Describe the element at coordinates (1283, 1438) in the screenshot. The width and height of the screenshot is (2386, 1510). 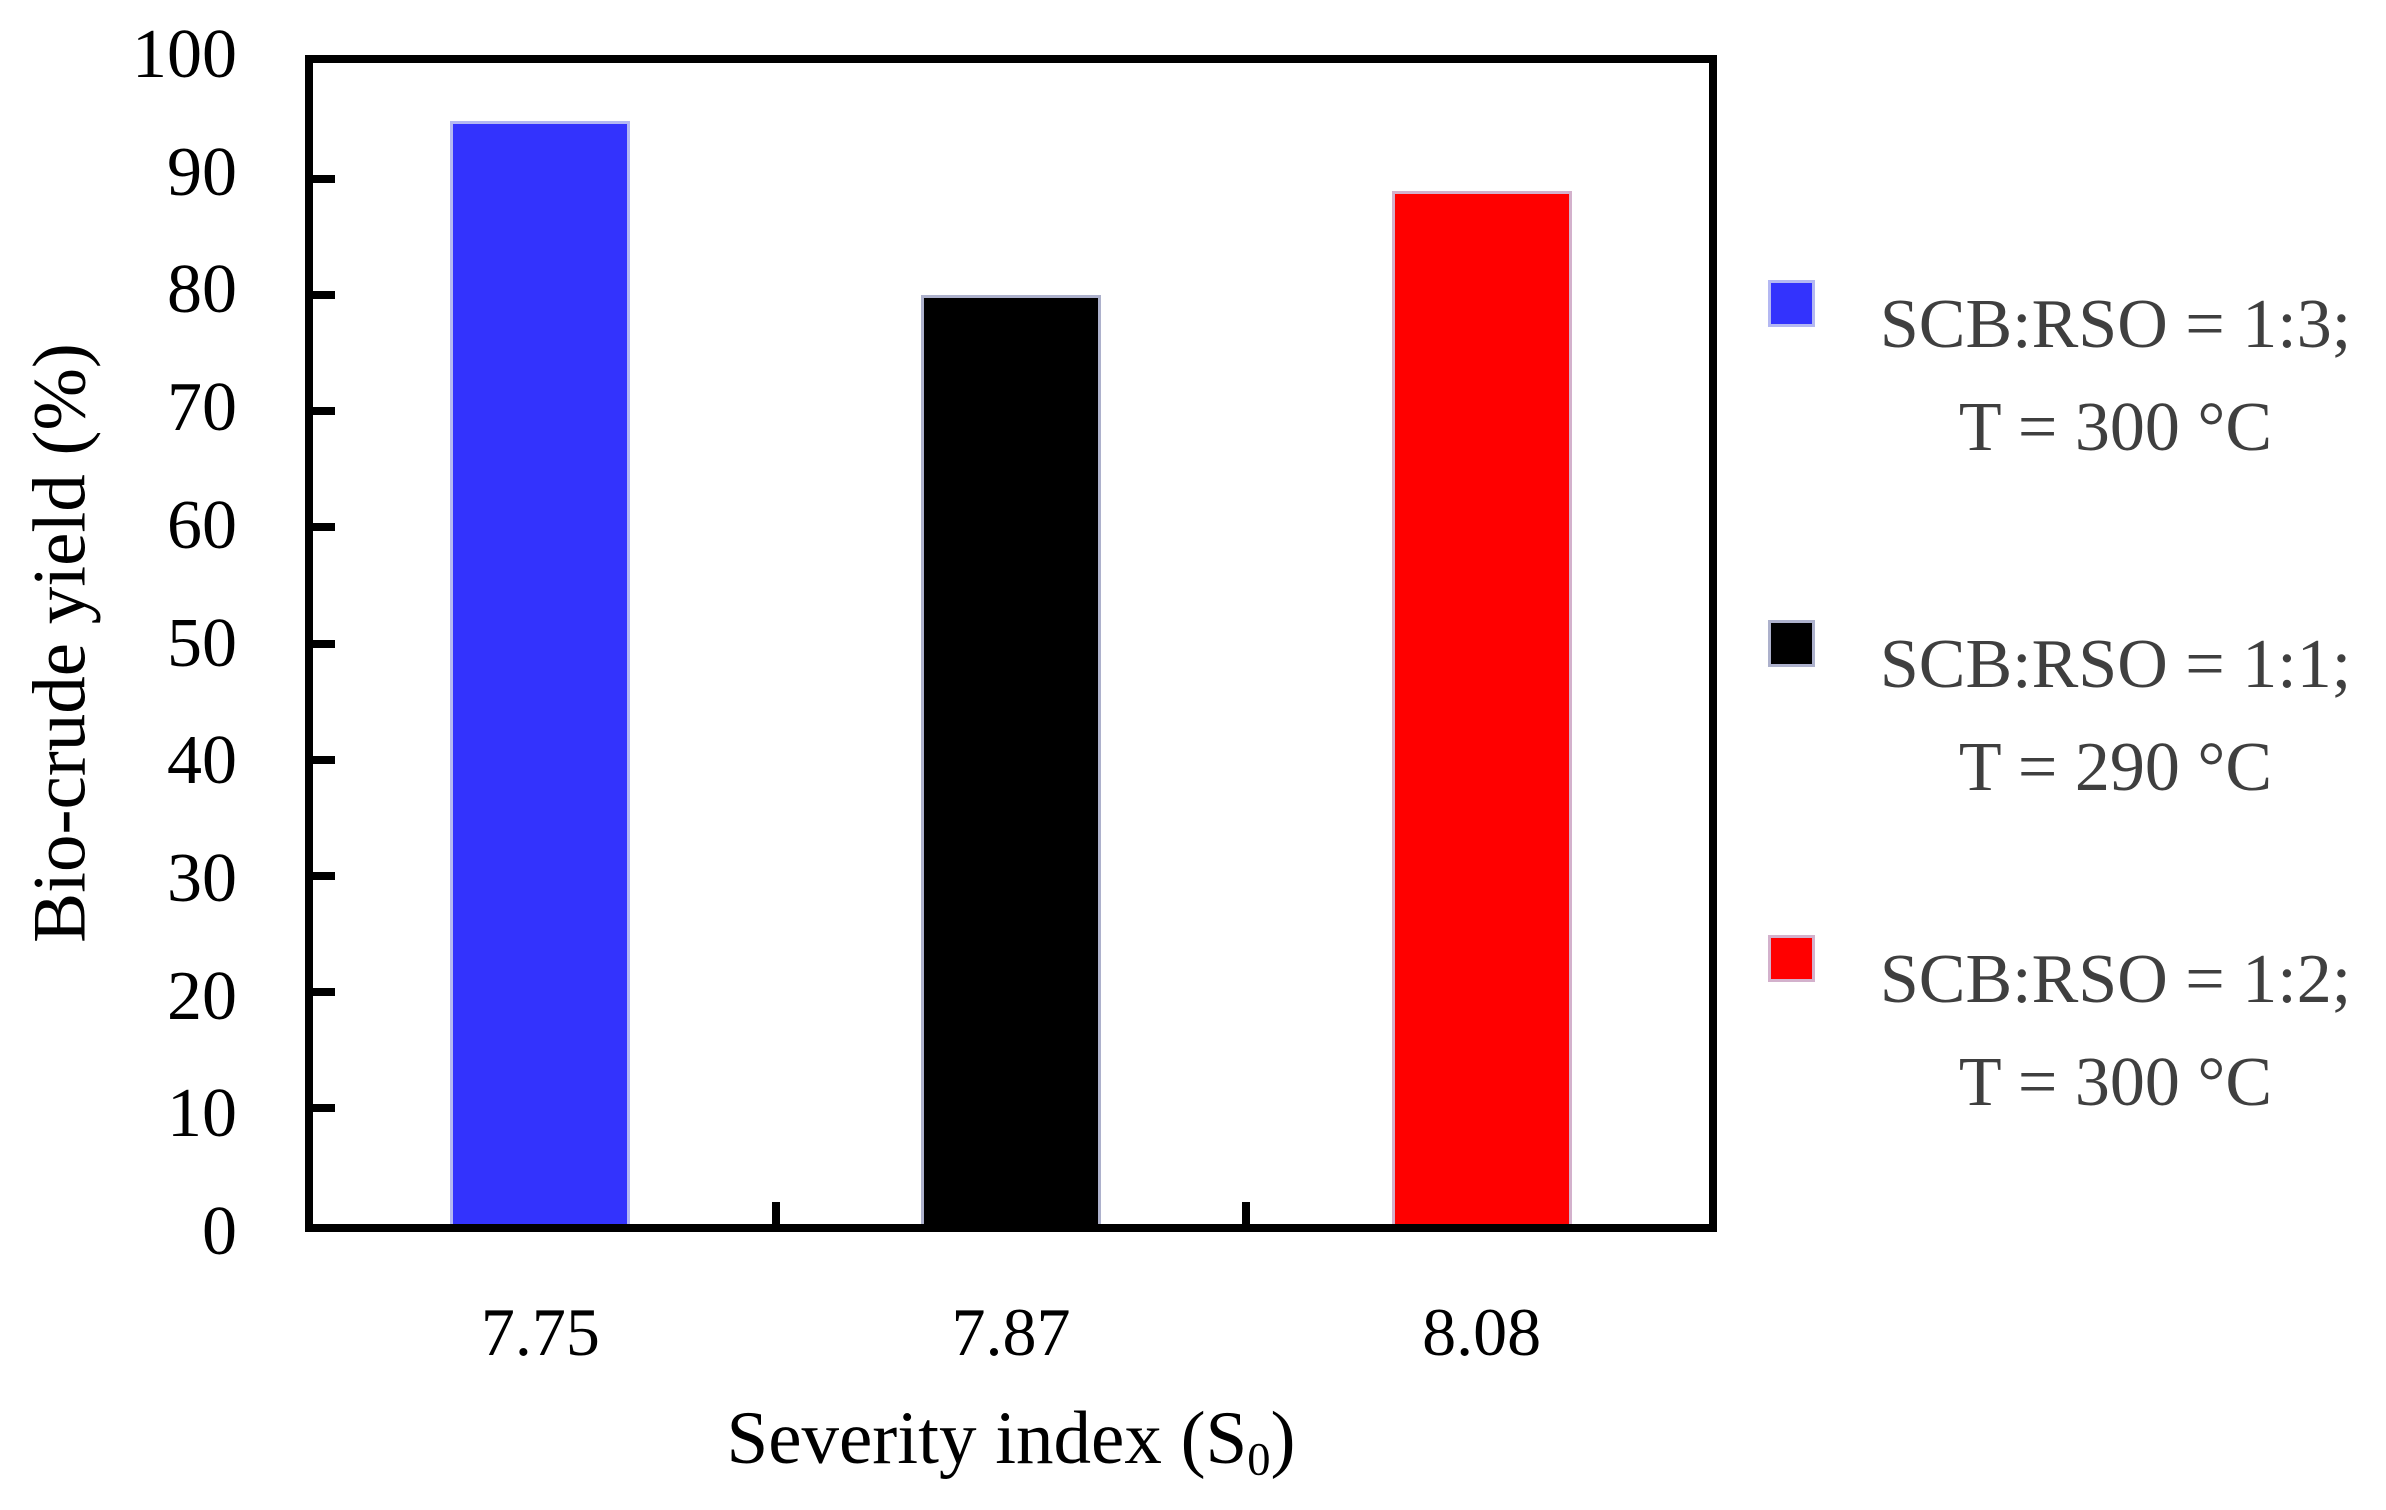
I see `x-axis-title-close: )` at that location.